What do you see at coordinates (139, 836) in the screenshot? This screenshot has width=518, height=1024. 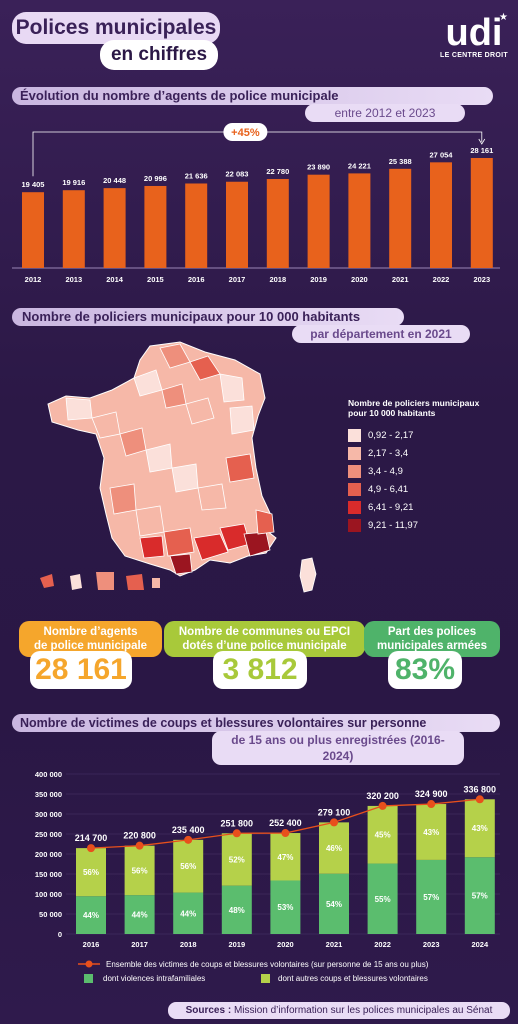 I see `total-value-label: 220 800` at bounding box center [139, 836].